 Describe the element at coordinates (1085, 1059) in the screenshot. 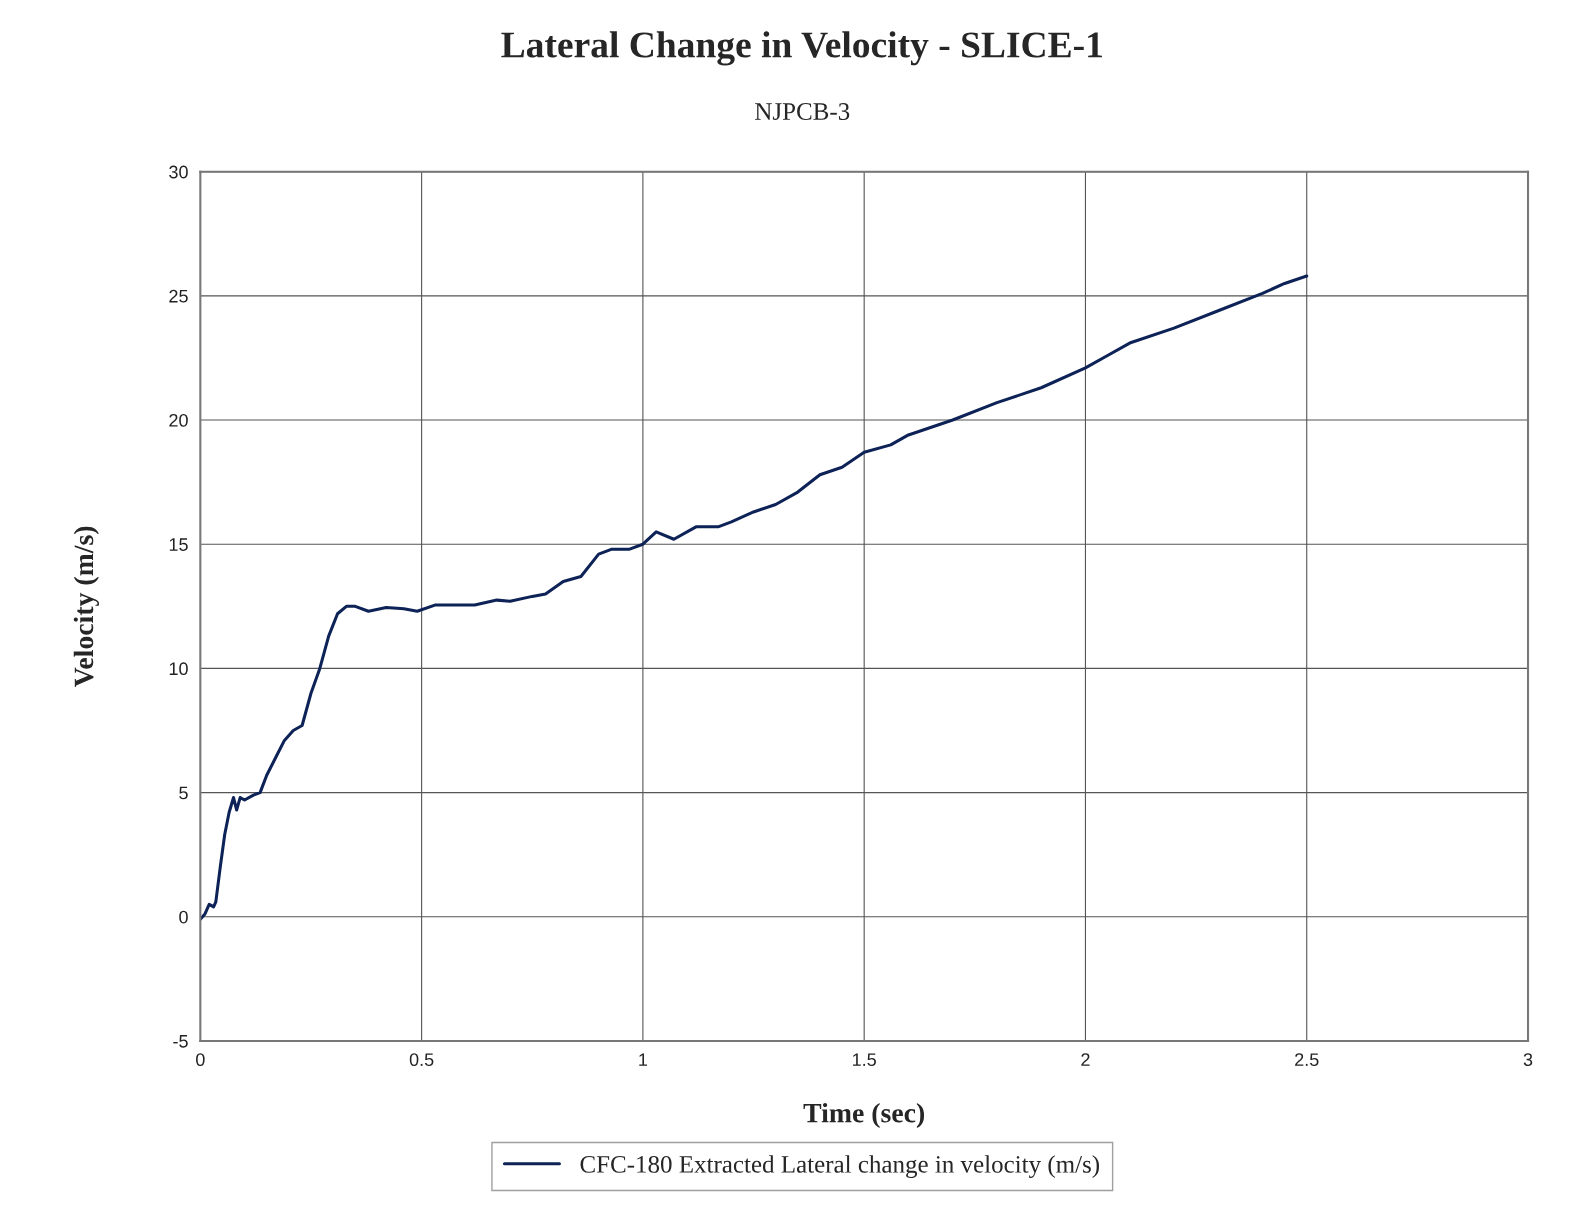

I see `x-tick-label: 2` at that location.